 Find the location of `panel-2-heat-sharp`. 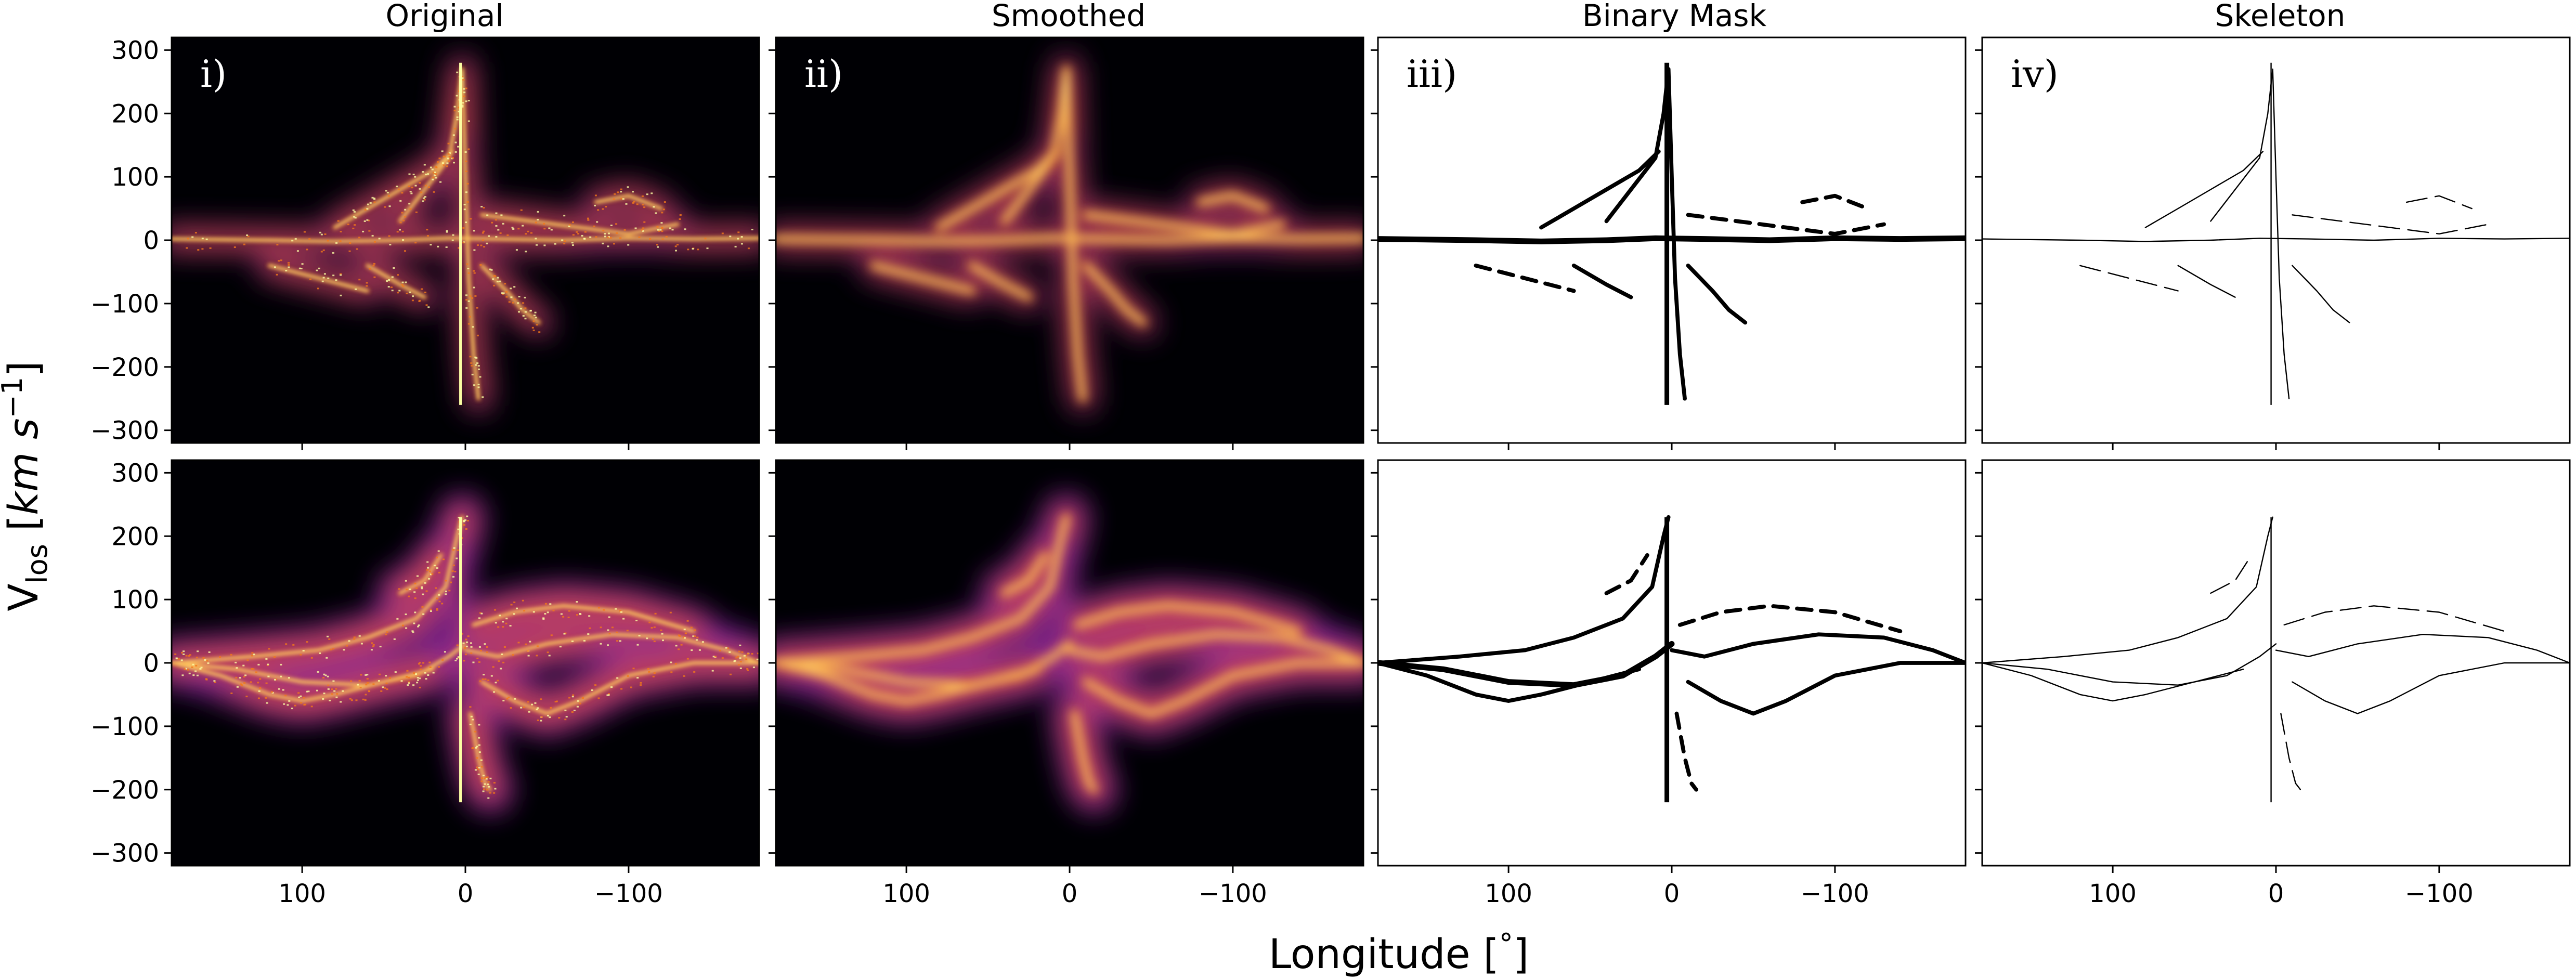

panel-2-heat-sharp is located at coordinates (462, 666).